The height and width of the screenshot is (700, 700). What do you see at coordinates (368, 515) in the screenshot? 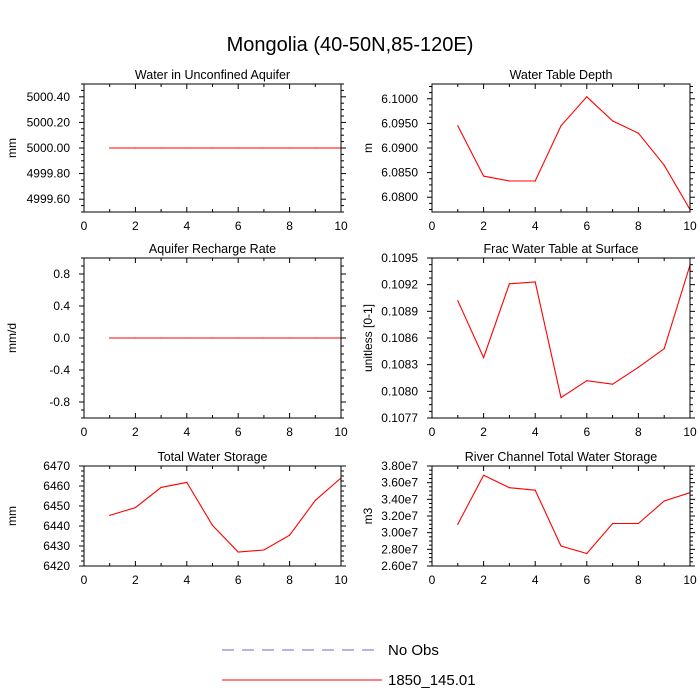
I see `y-axis-label: m3` at bounding box center [368, 515].